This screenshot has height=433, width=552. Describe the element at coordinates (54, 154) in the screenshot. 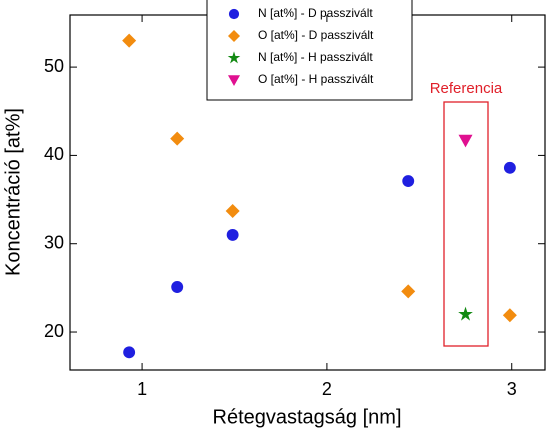

I see `y-tick-label: 40` at that location.